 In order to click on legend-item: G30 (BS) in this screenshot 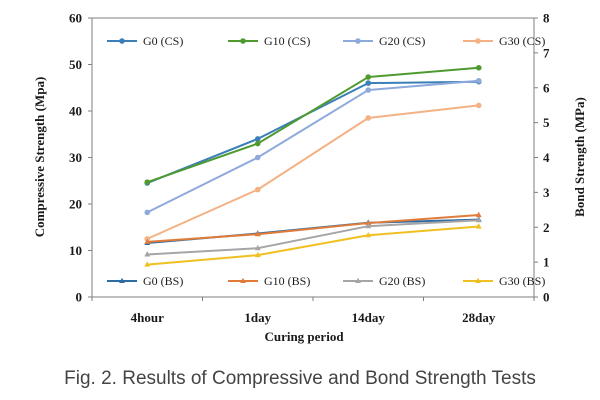, I will do `click(504, 281)`.